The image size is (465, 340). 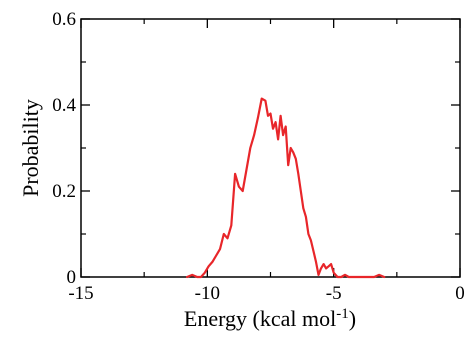 What do you see at coordinates (64, 148) in the screenshot?
I see `y-tick-labels: 0 0.2 0.4 0.6` at bounding box center [64, 148].